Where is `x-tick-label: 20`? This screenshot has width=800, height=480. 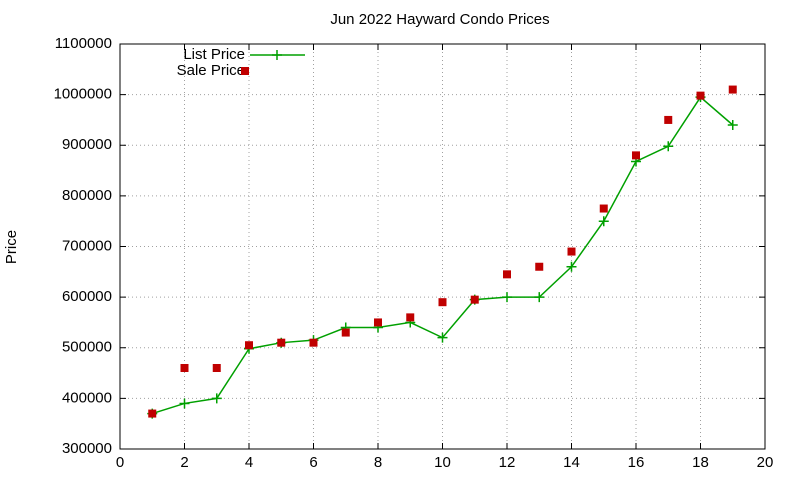 x-tick-label: 20 is located at coordinates (765, 462).